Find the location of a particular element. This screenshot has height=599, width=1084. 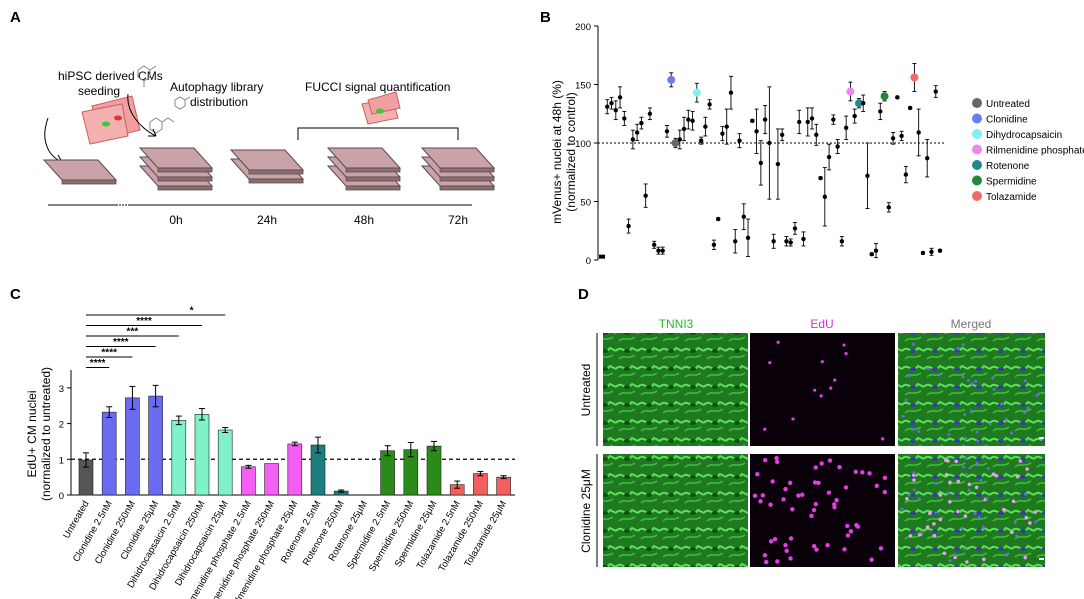

column-label-edu: EdU is located at coordinates (821, 324).